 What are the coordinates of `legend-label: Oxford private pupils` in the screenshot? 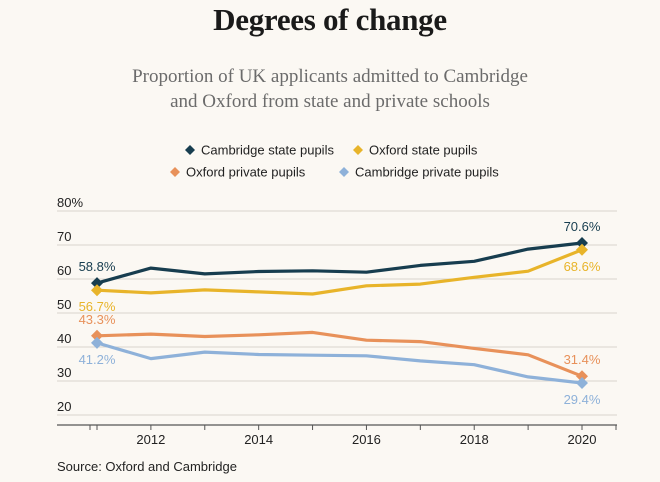 It's located at (246, 172).